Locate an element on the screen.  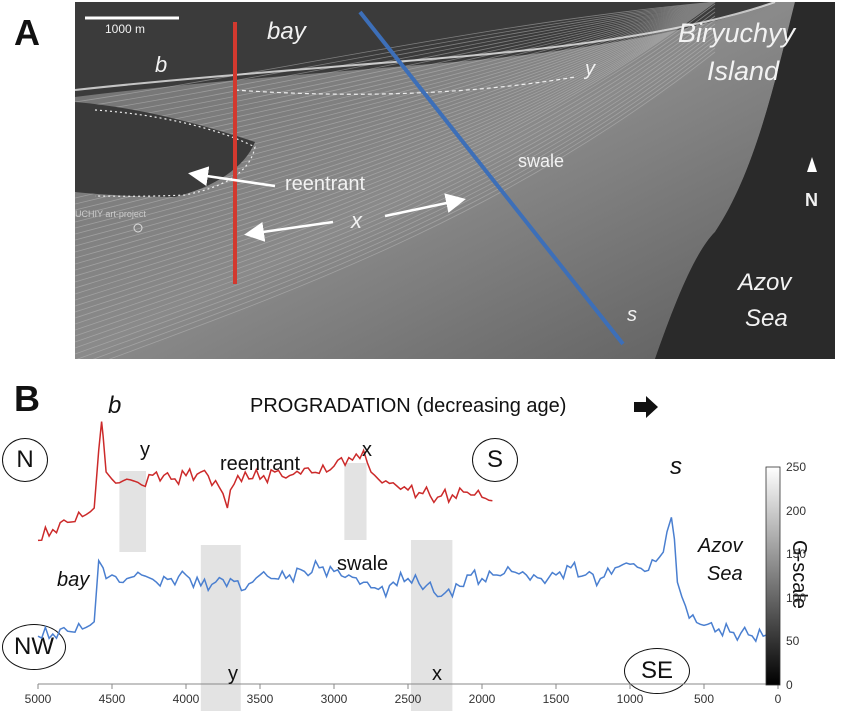
se-circle-label: SE is located at coordinates (657, 671).